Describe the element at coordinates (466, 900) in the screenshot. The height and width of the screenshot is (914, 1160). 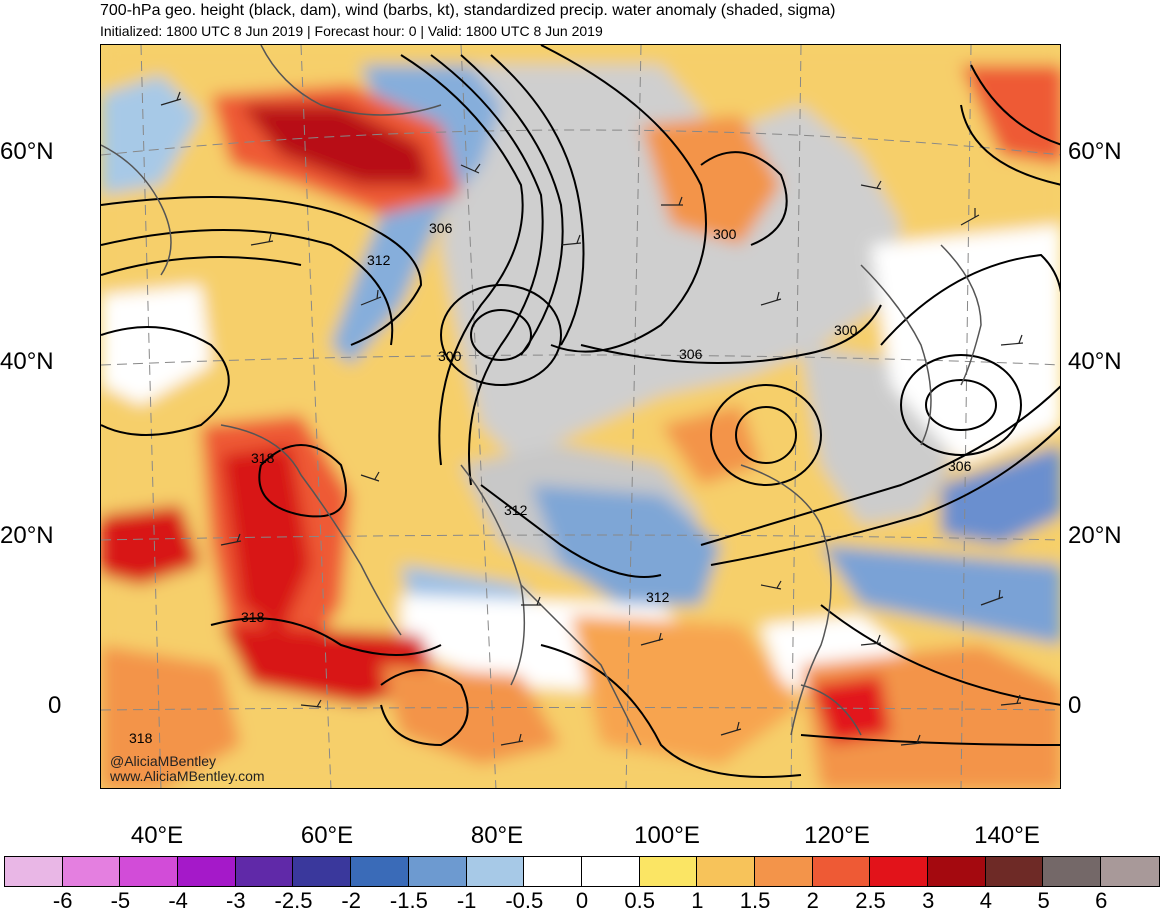
I see `colorbar-label: -1` at that location.